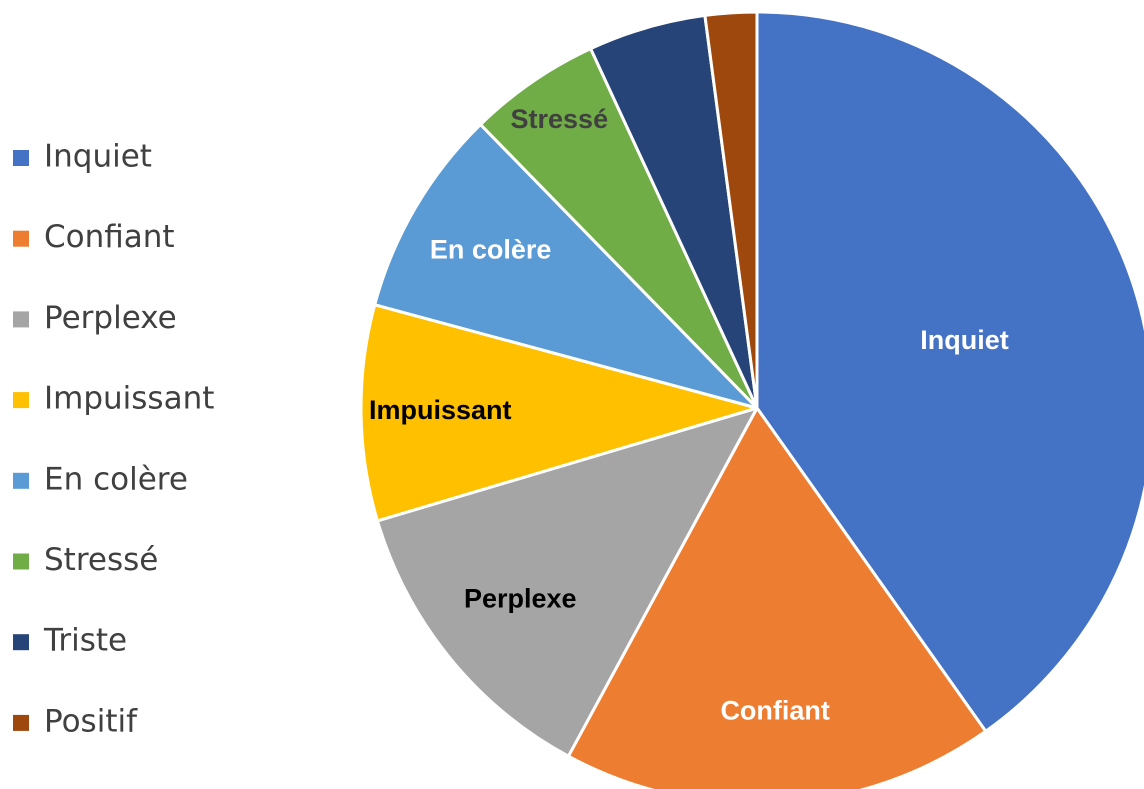 The height and width of the screenshot is (789, 1144). Describe the element at coordinates (101, 560) in the screenshot. I see `legend-label: Stressé` at that location.